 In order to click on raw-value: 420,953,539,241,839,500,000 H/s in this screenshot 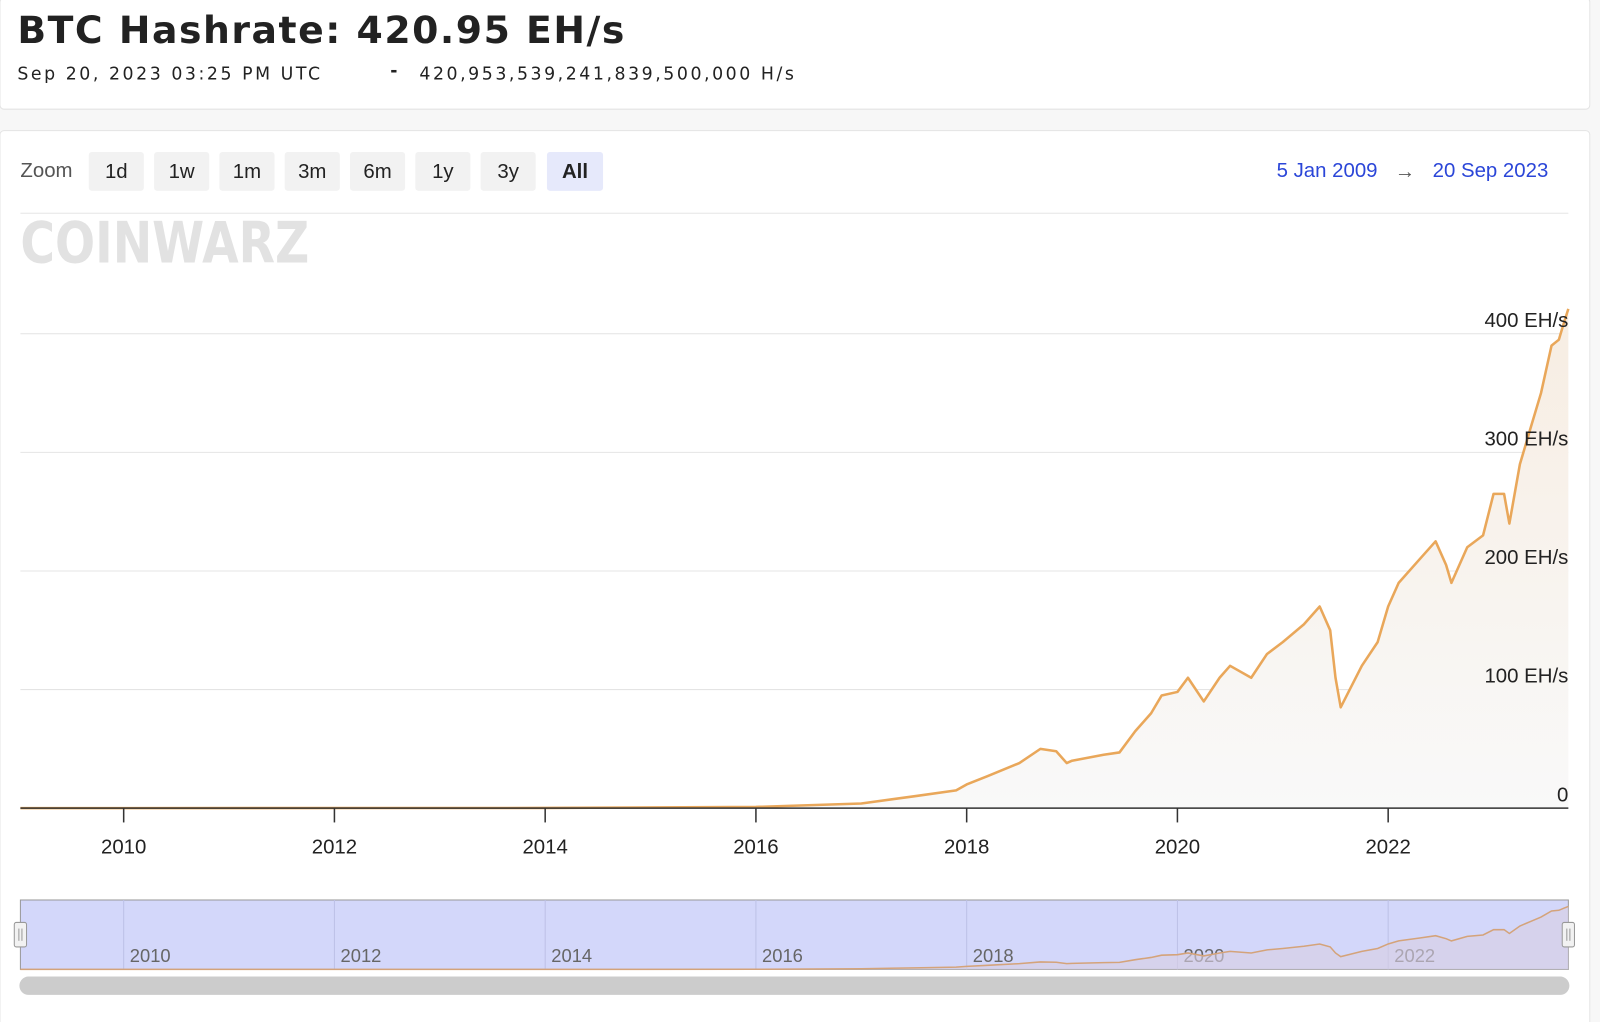, I will do `click(607, 74)`.